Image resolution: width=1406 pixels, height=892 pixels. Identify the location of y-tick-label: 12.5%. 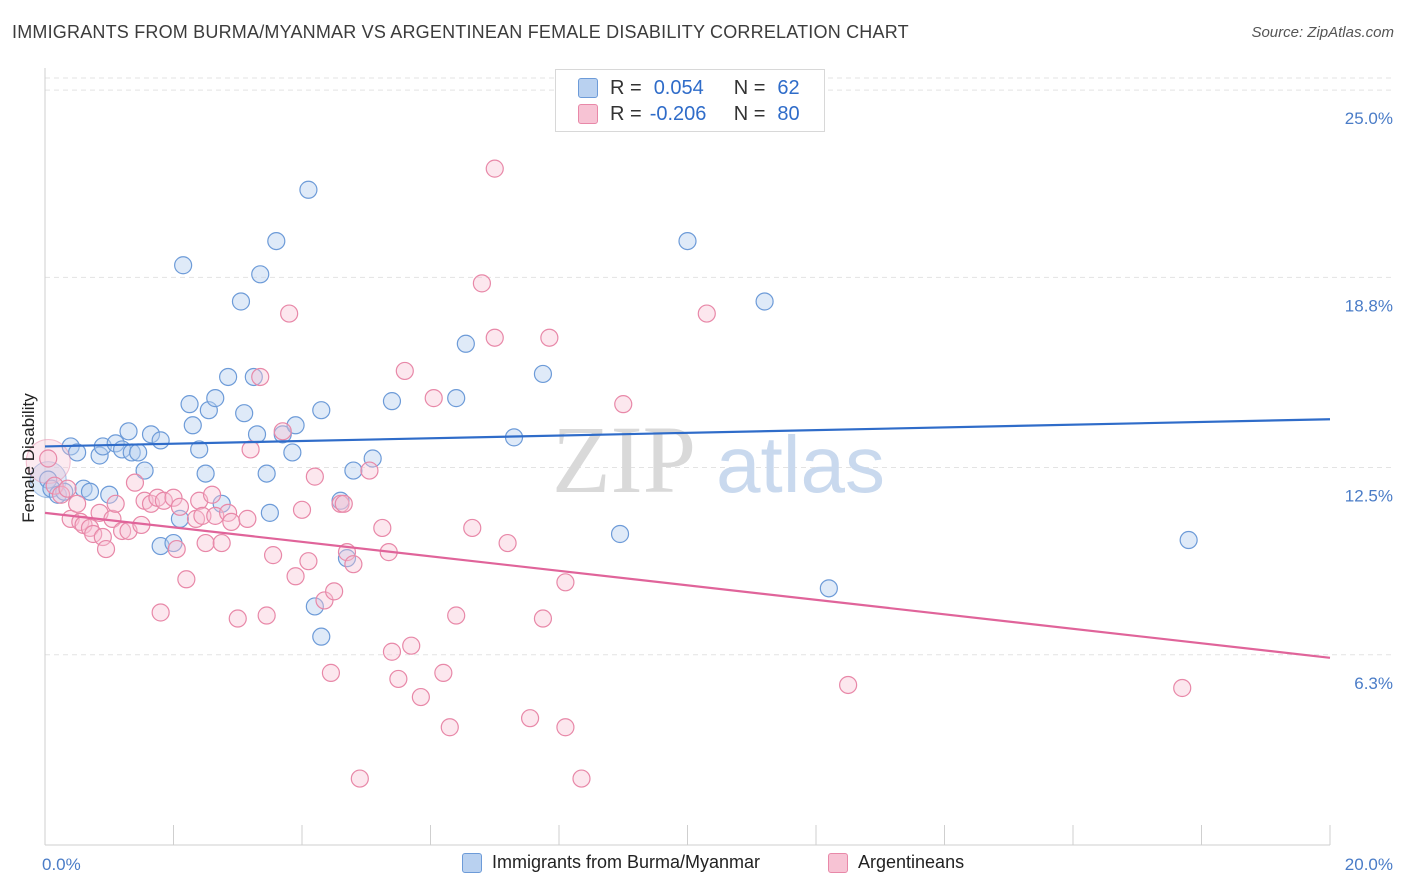
(1369, 496).